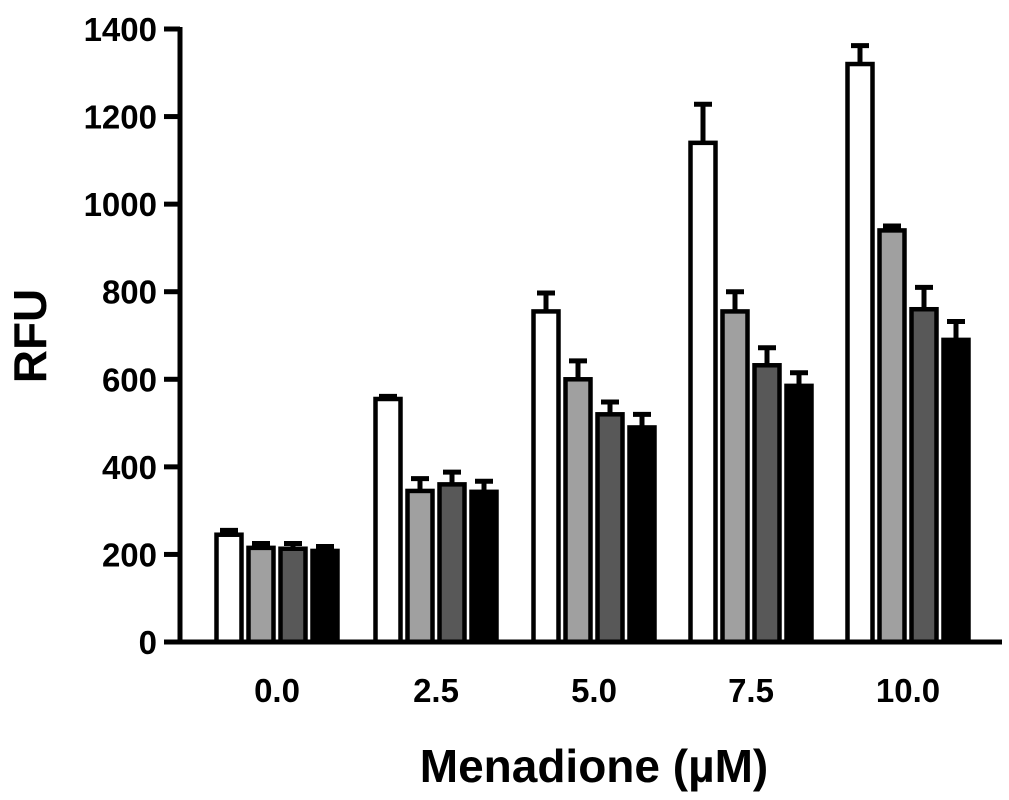 The image size is (1009, 800). I want to click on y-tick-label: 400, so click(129, 467).